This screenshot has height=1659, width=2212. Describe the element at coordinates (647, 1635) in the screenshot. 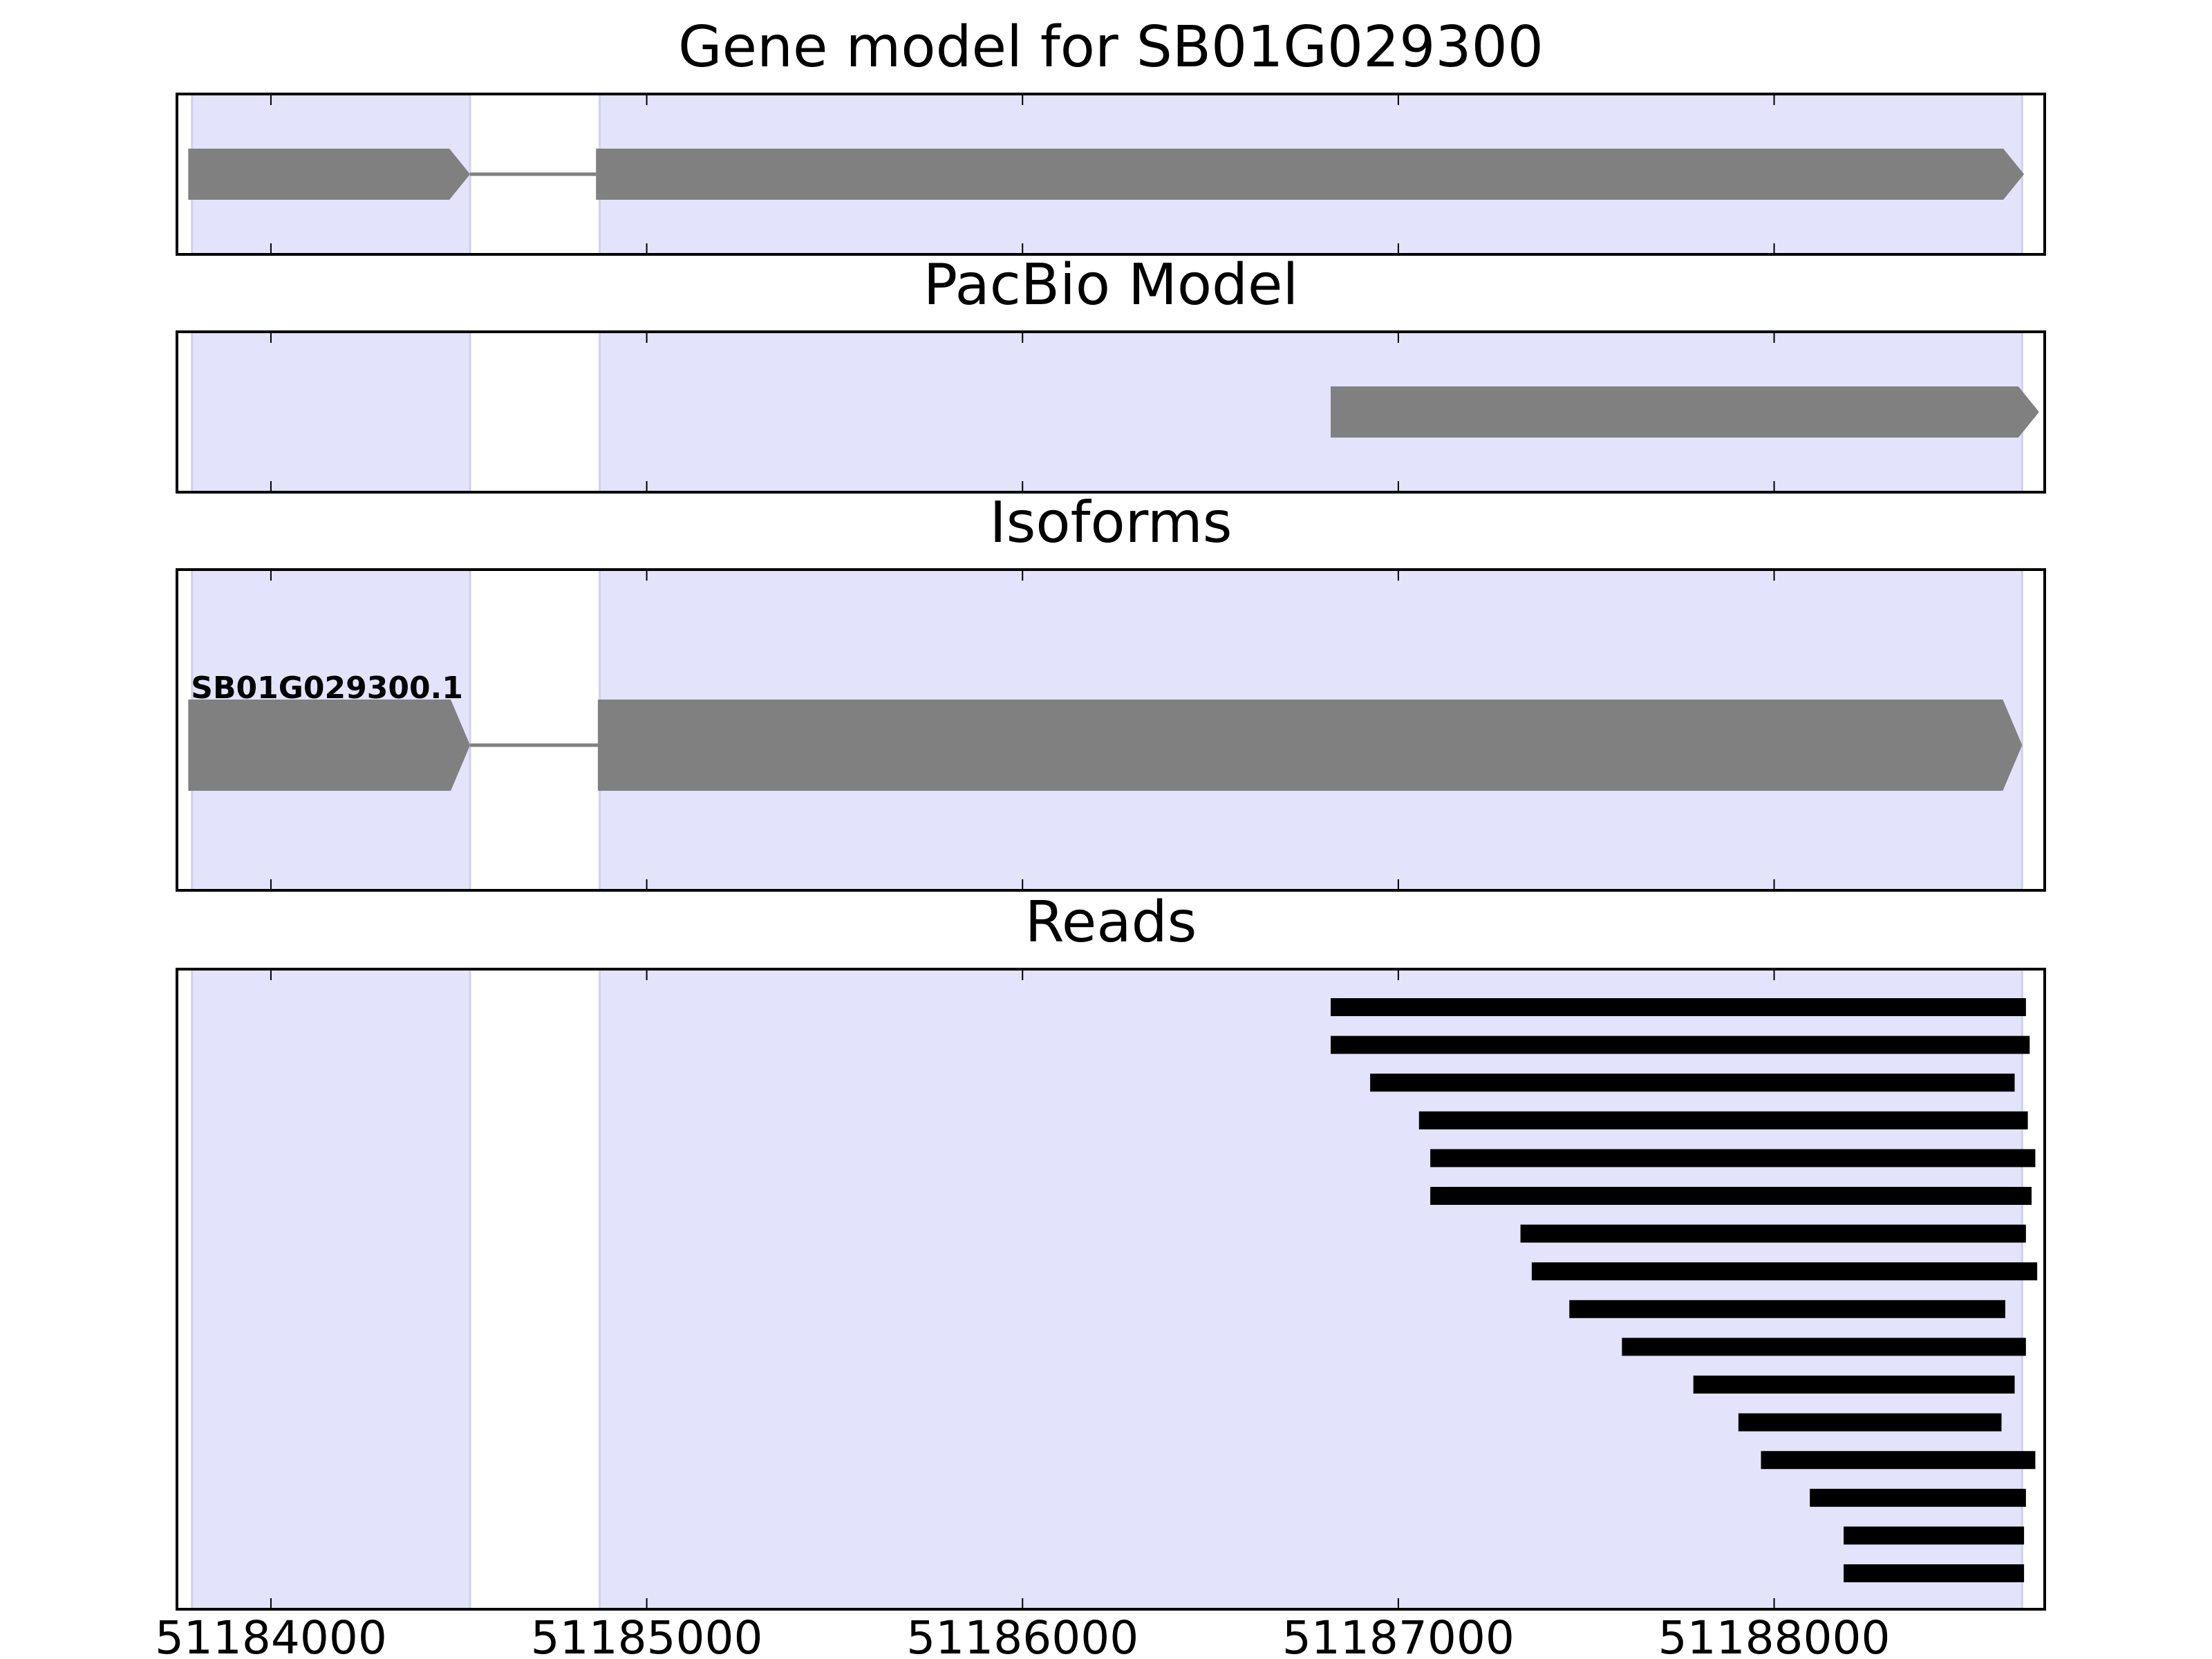

I see `x-tick-label: 51185000` at that location.